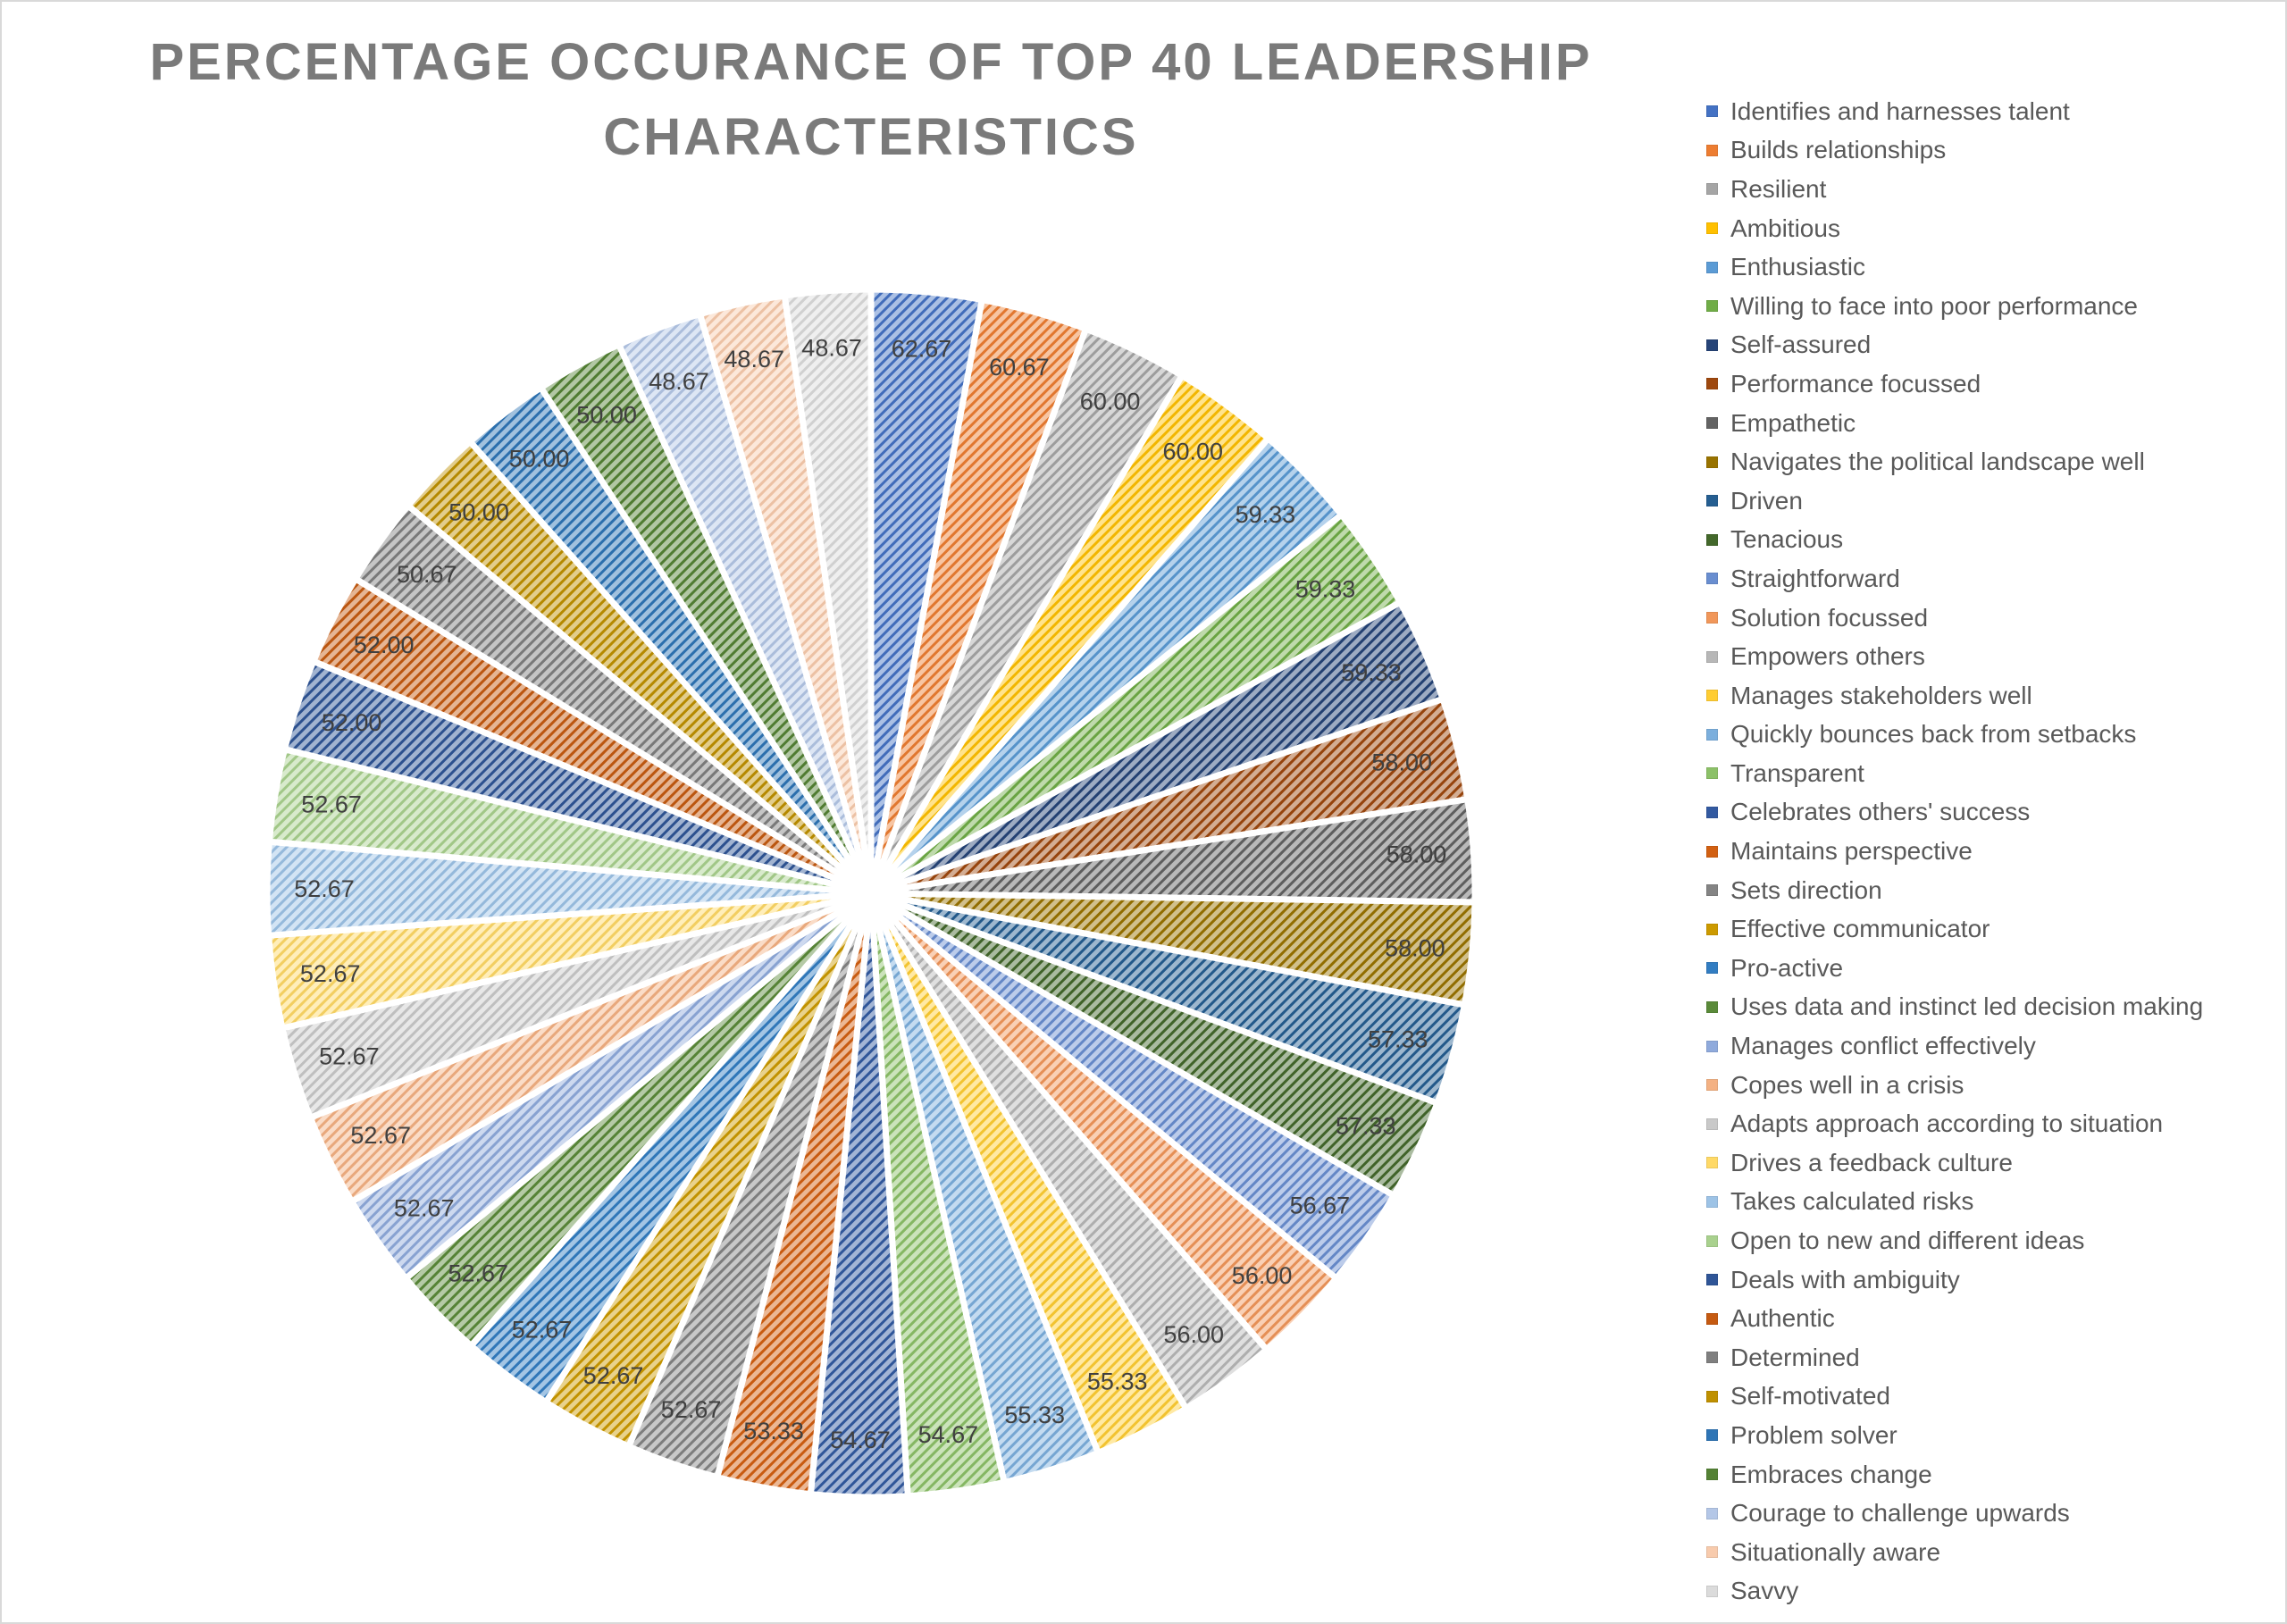 This screenshot has width=2287, height=1624. I want to click on legend-label: Identifies and harnesses talent, so click(1900, 110).